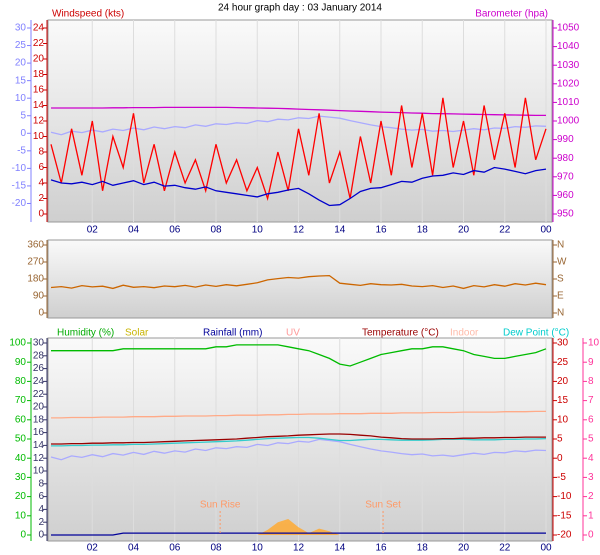  Describe the element at coordinates (565, 139) in the screenshot. I see `y-tick-label: 990` at that location.